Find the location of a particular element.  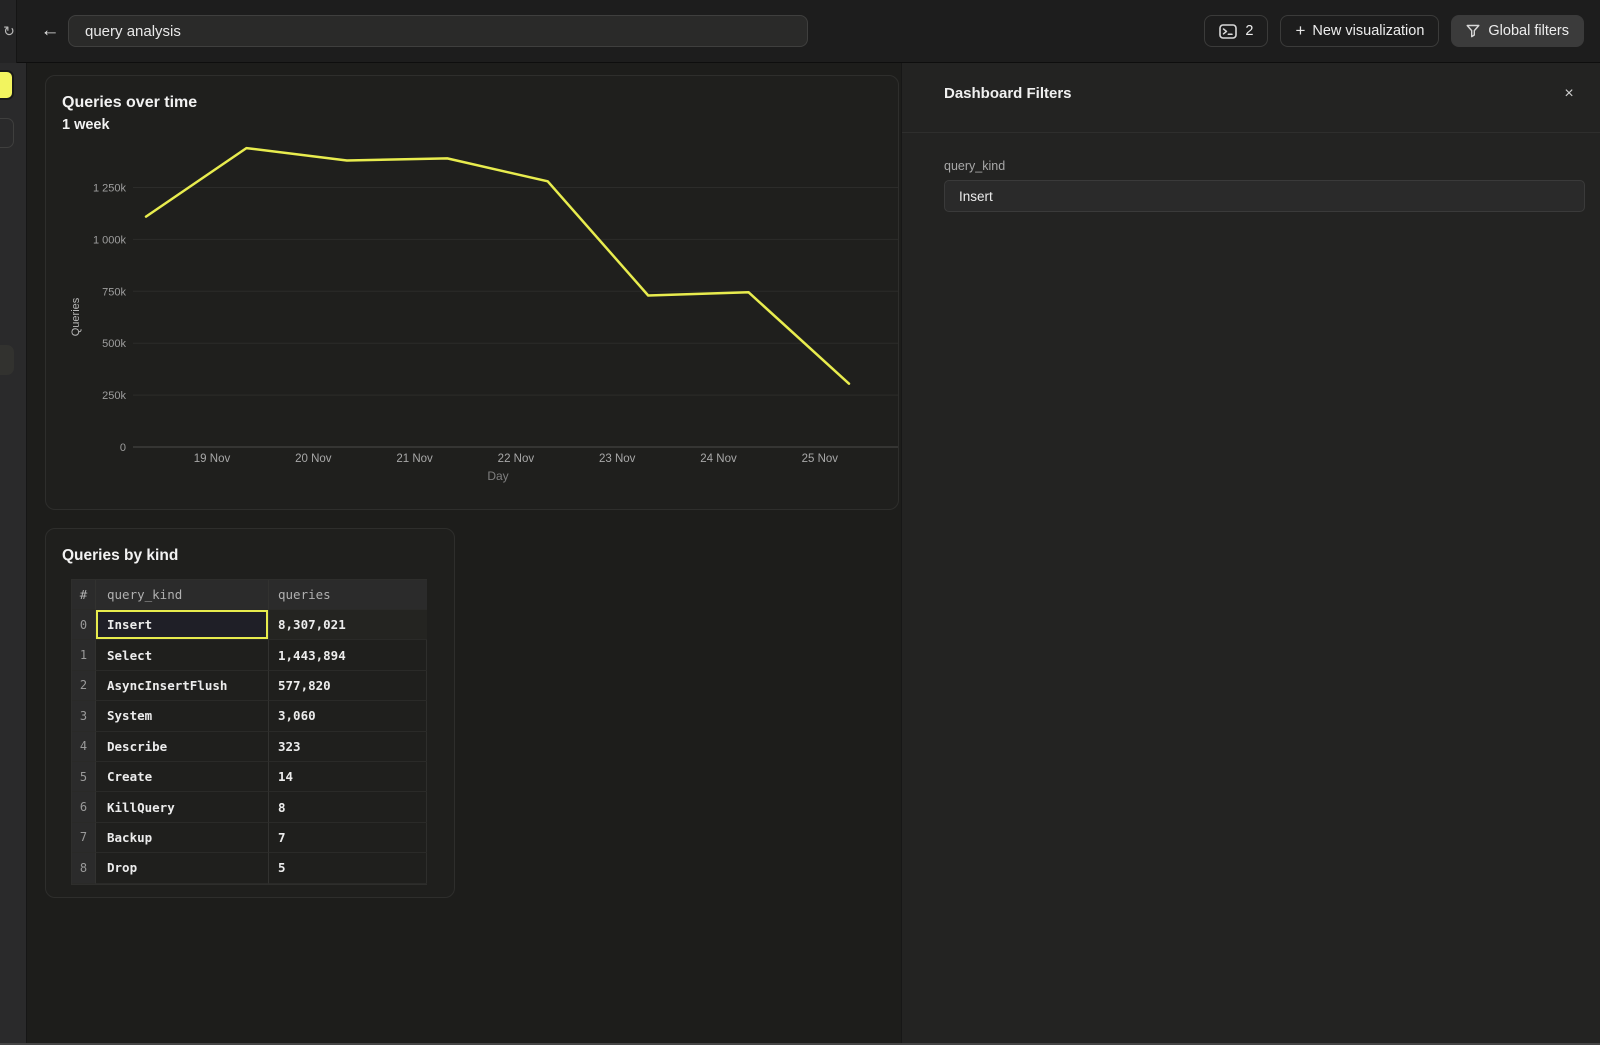

table-cell-queries: 577,820 is located at coordinates (347, 686).